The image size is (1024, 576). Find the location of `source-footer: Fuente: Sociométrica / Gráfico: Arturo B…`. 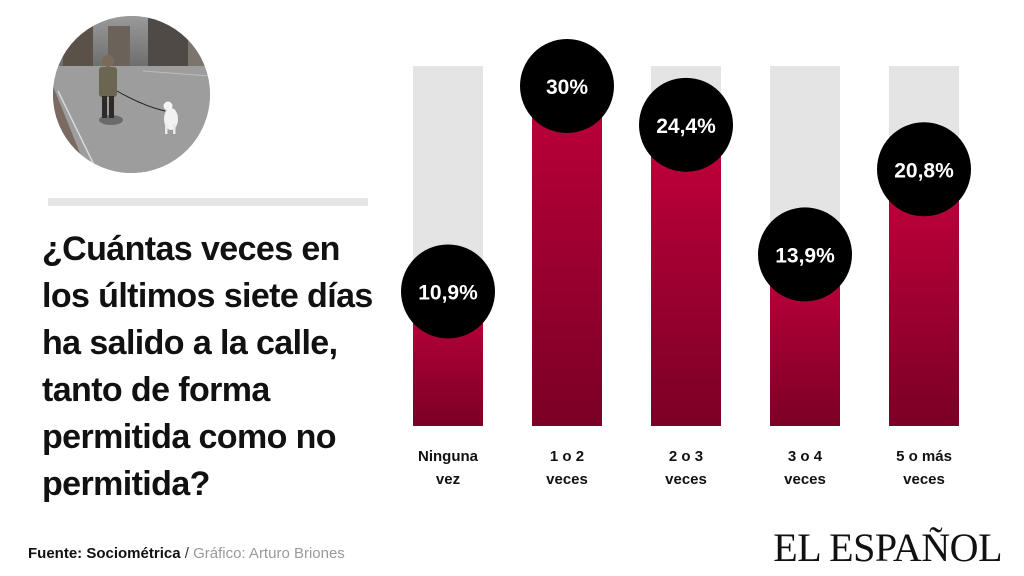

source-footer: Fuente: Sociométrica / Gráfico: Arturo B… is located at coordinates (186, 553).